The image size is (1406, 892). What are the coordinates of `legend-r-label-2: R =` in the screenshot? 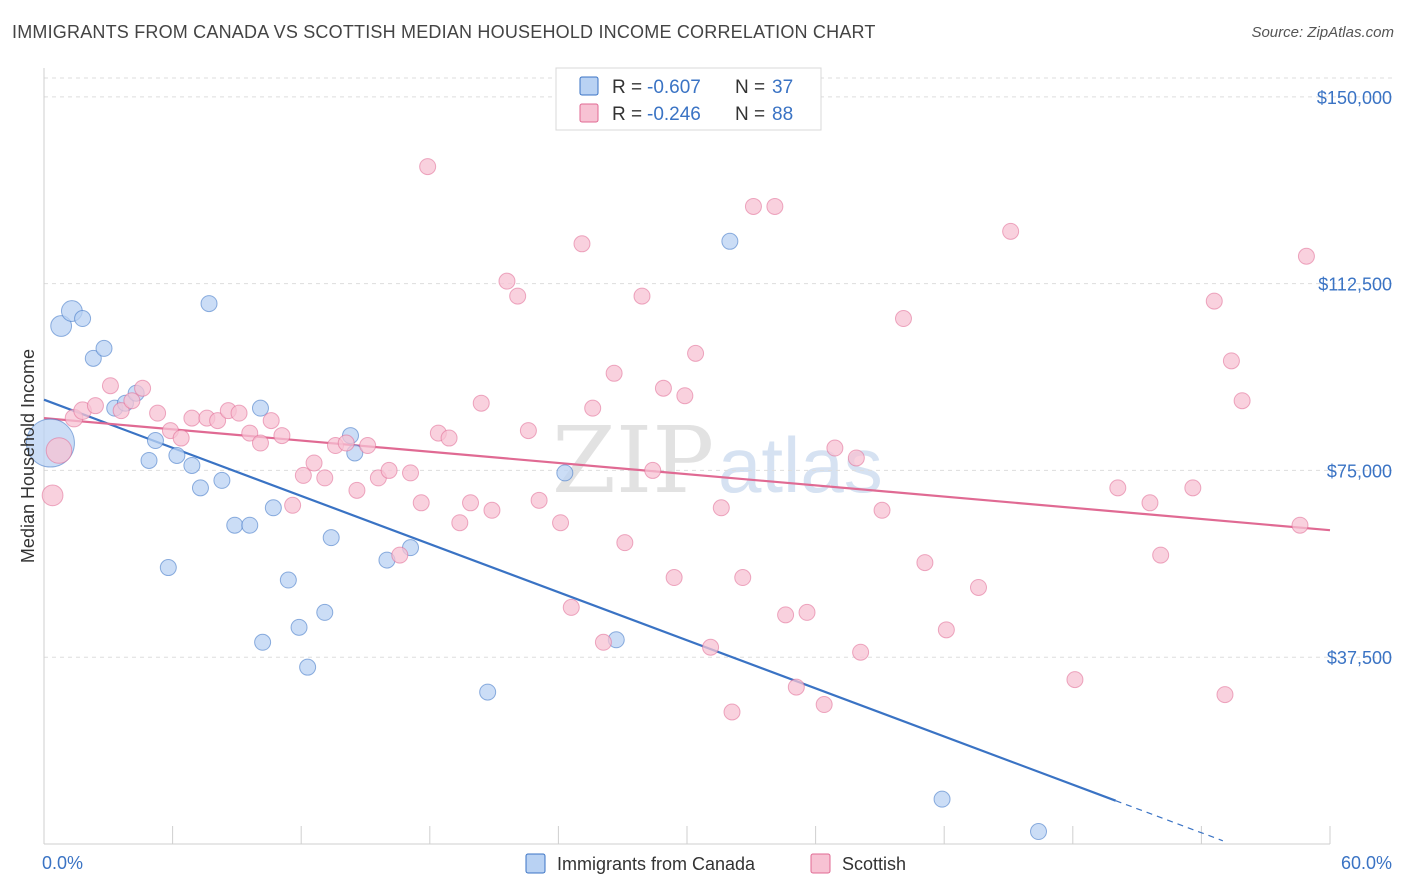 It's located at (627, 114).